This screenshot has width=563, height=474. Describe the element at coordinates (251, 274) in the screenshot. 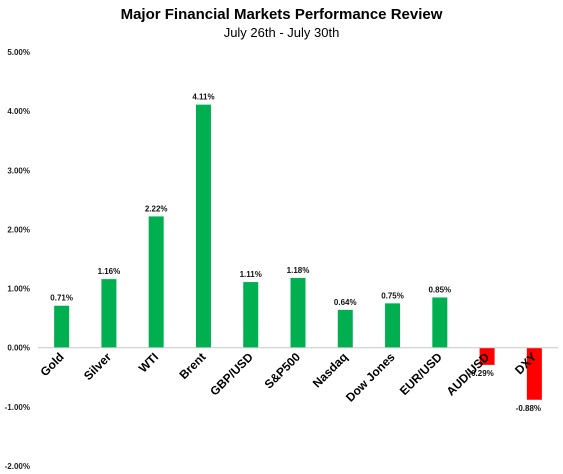

I see `data-label: 1.11%` at that location.